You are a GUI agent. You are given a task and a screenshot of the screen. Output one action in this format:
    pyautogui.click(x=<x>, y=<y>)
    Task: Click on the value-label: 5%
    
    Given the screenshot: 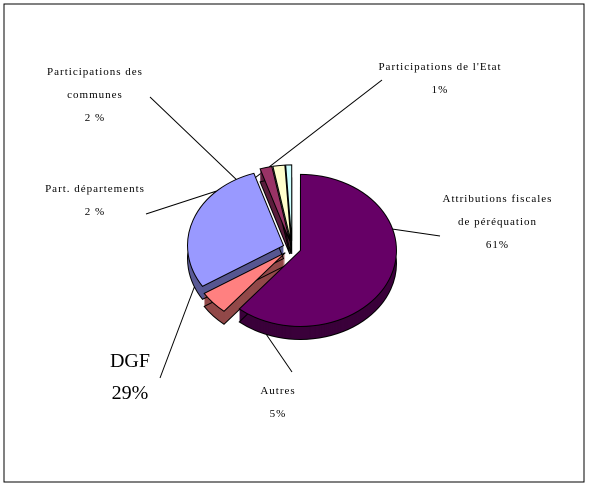 What is the action you would take?
    pyautogui.click(x=278, y=414)
    